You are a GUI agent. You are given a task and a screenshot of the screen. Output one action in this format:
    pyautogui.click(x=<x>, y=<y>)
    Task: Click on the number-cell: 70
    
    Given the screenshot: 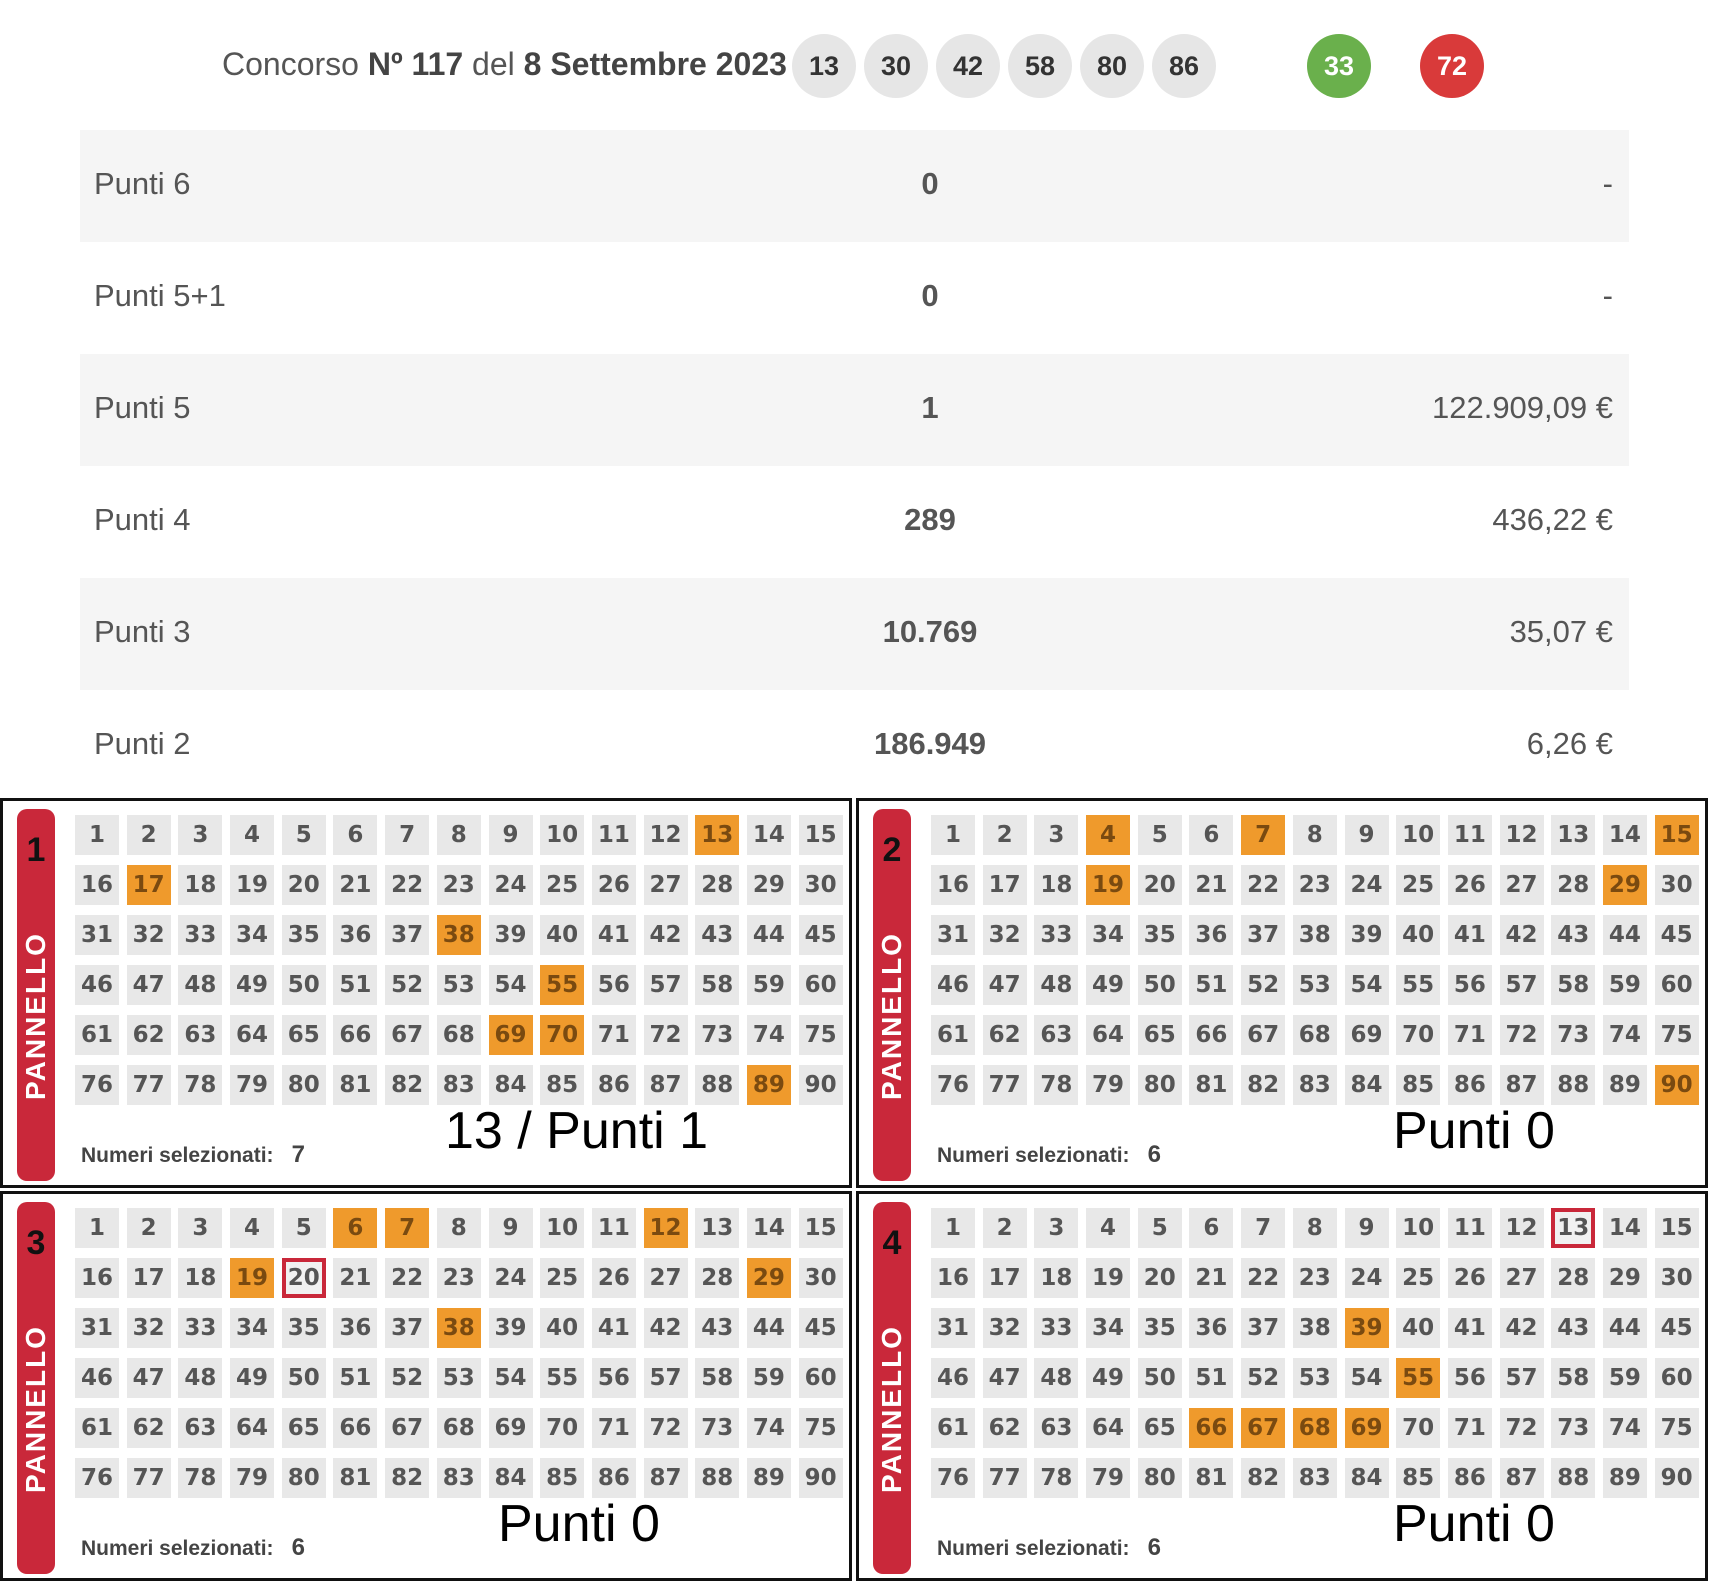 What is the action you would take?
    pyautogui.click(x=562, y=1428)
    